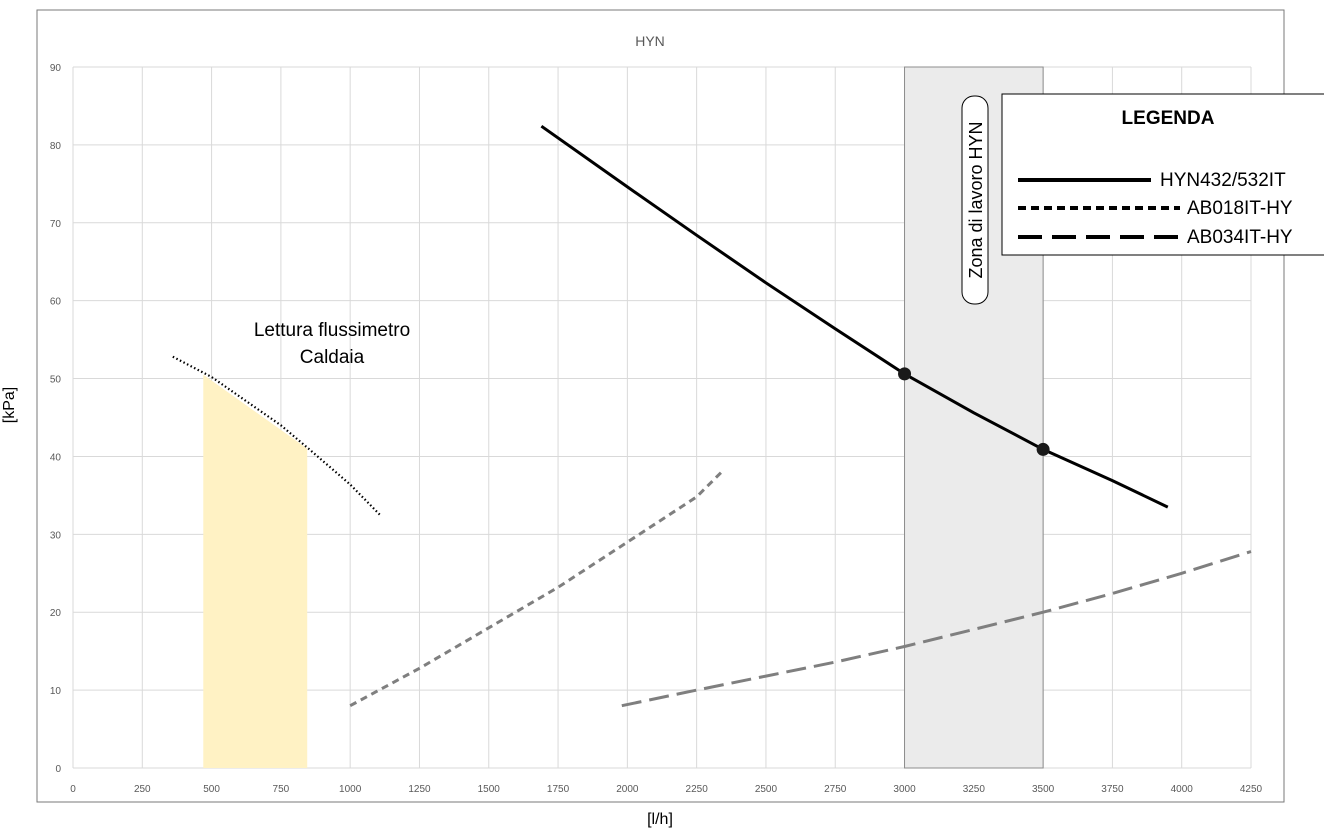  Describe the element at coordinates (255, 571) in the screenshot. I see `boiler-reading-region` at that location.